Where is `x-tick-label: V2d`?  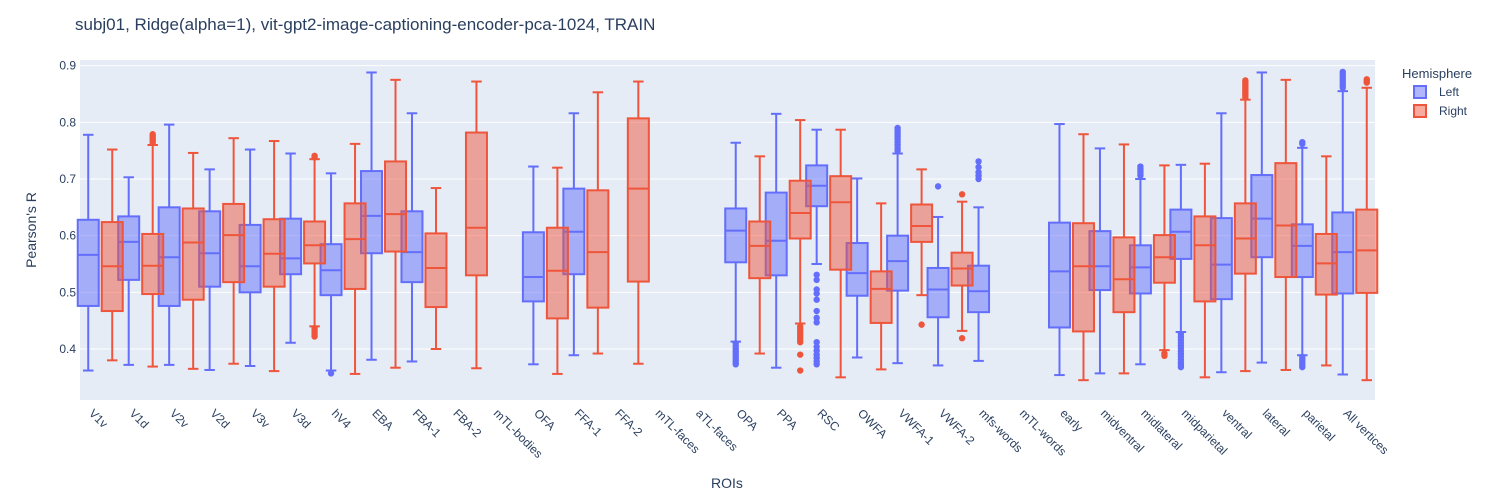 x-tick-label: V2d is located at coordinates (220, 418).